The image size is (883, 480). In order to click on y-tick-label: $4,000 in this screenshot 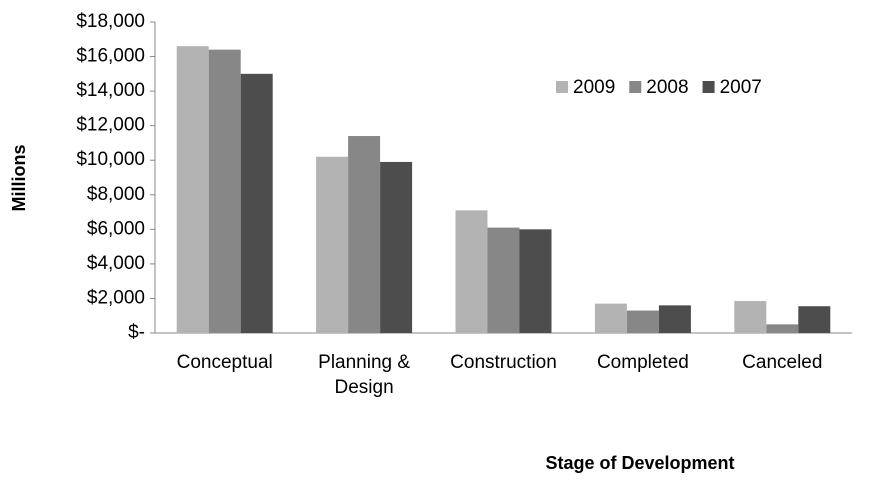, I will do `click(116, 263)`.